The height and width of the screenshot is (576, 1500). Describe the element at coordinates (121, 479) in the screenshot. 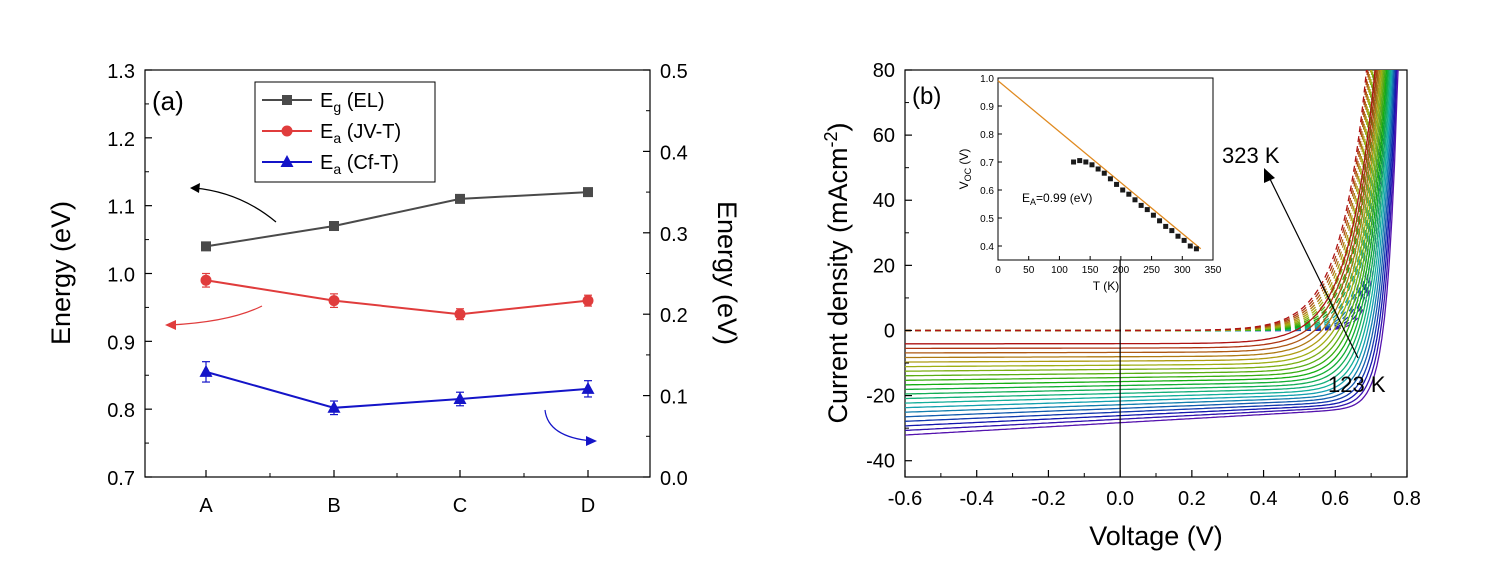

I see `left-y-tick-label: 0.7` at that location.